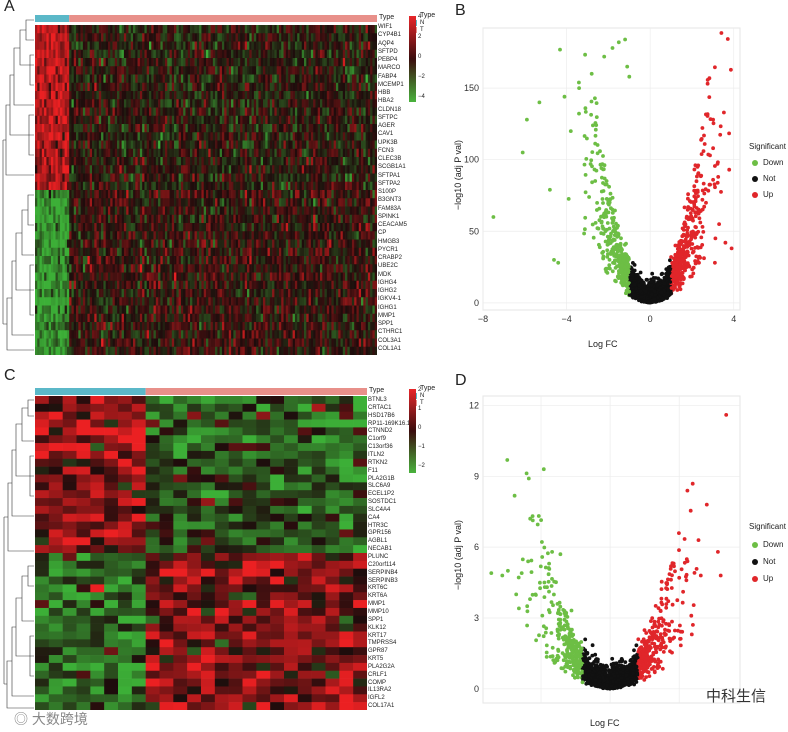  Describe the element at coordinates (412, 431) in the screenshot. I see `heatmap-c-color-scale` at that location.